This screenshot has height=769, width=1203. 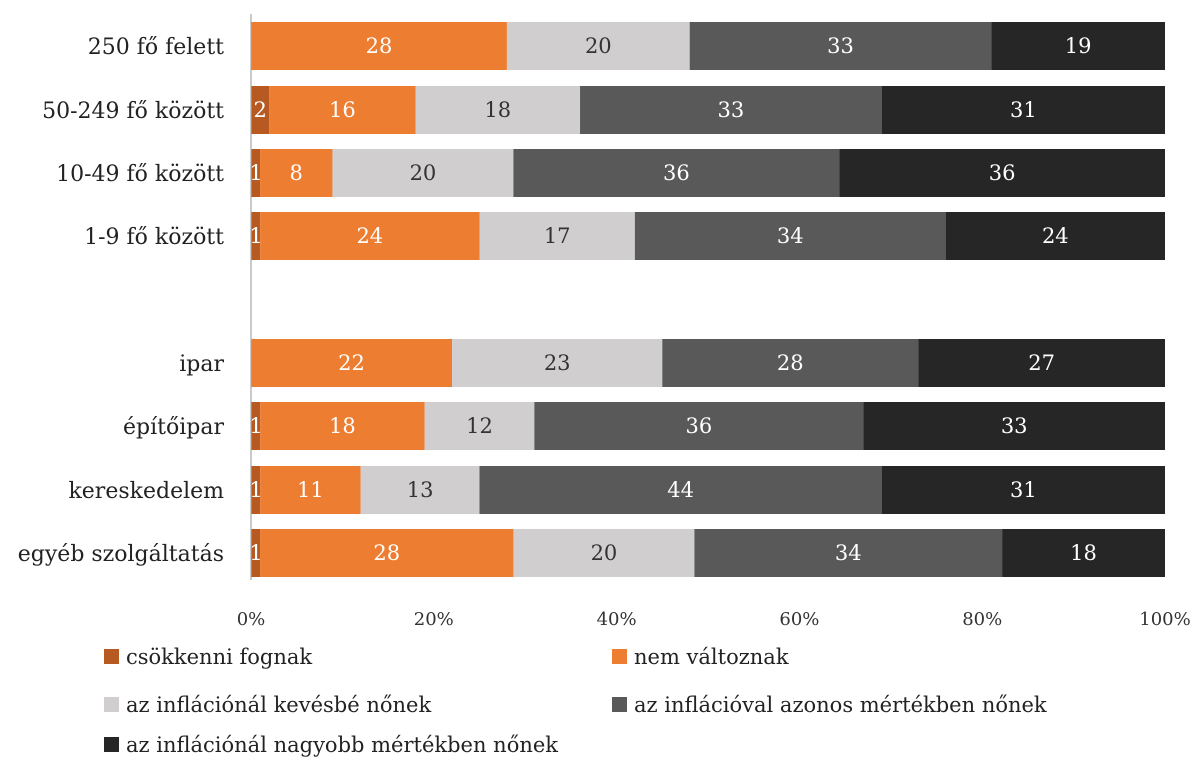 What do you see at coordinates (982, 619) in the screenshot?
I see `x-tick-label: 80%` at bounding box center [982, 619].